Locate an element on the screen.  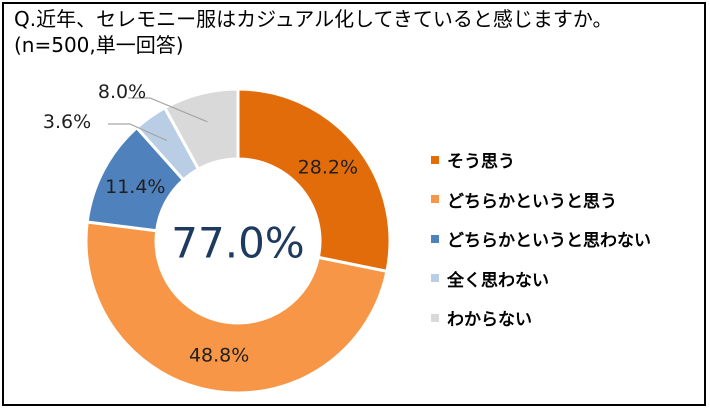
legend-item-5: わからない is located at coordinates (541, 318).